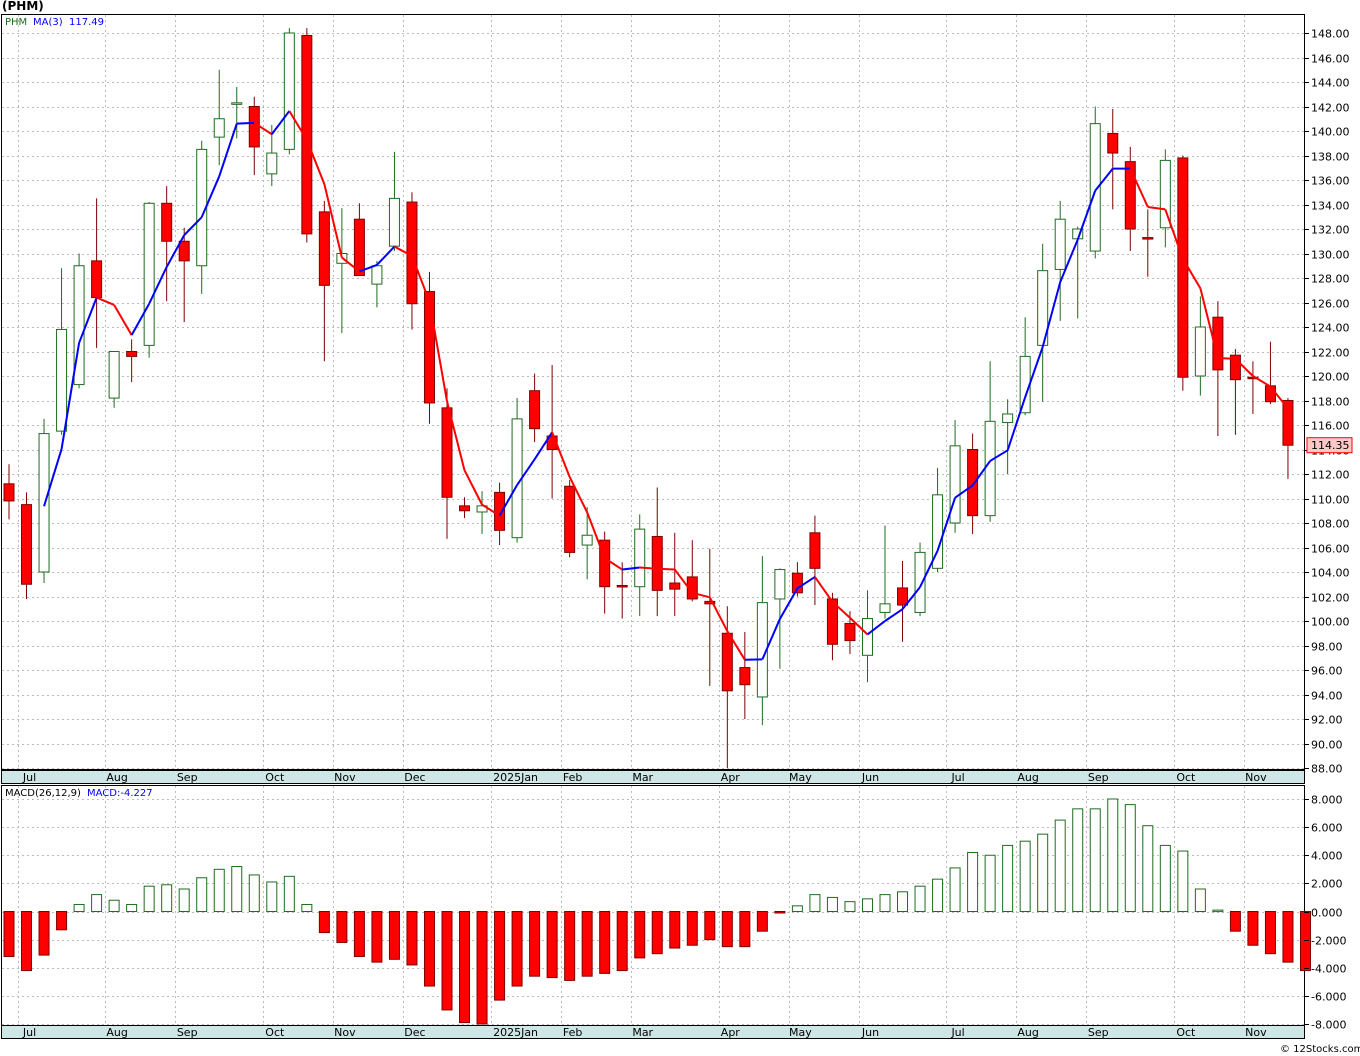  Describe the element at coordinates (1098, 1032) in the screenshot. I see `macd-date-label: Sep` at that location.